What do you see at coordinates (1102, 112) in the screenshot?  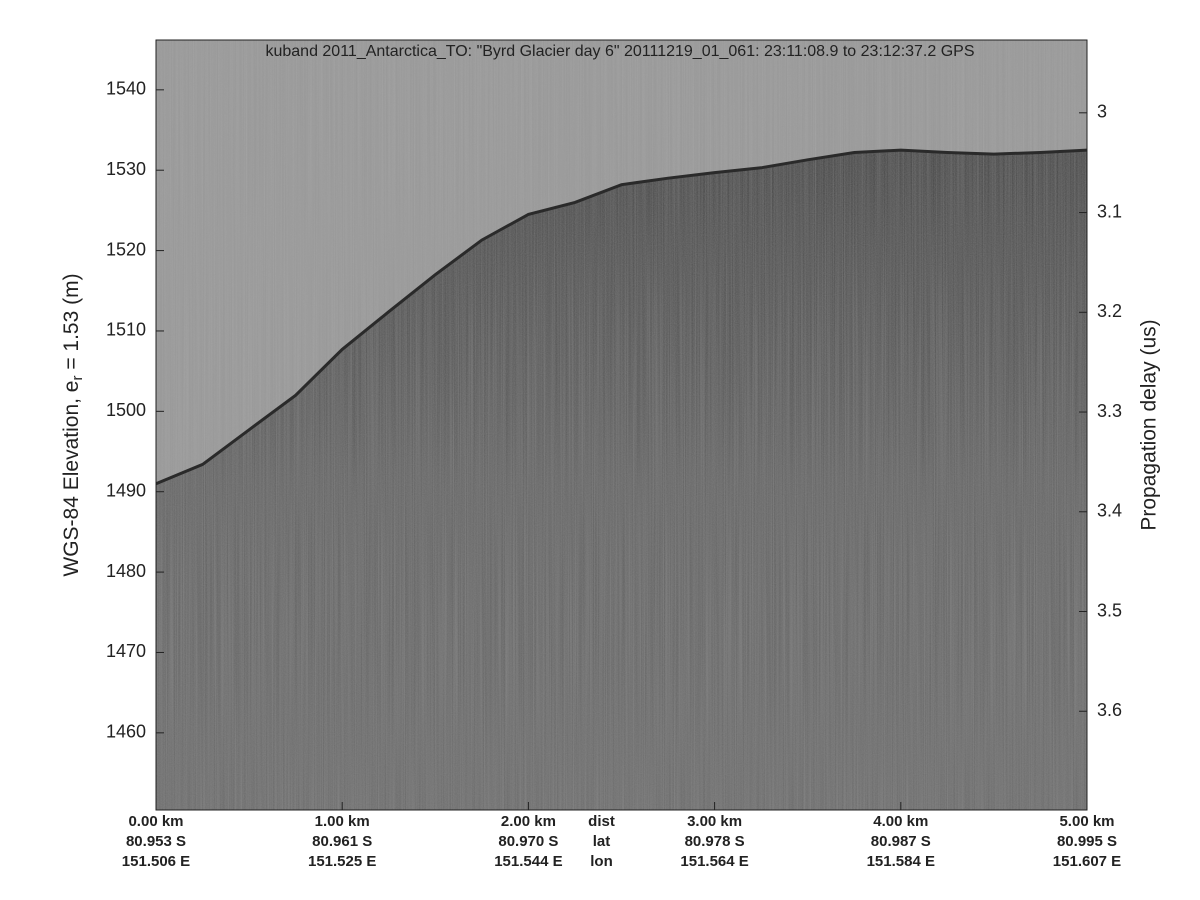 I see `y2-tick-label: 3` at bounding box center [1102, 112].